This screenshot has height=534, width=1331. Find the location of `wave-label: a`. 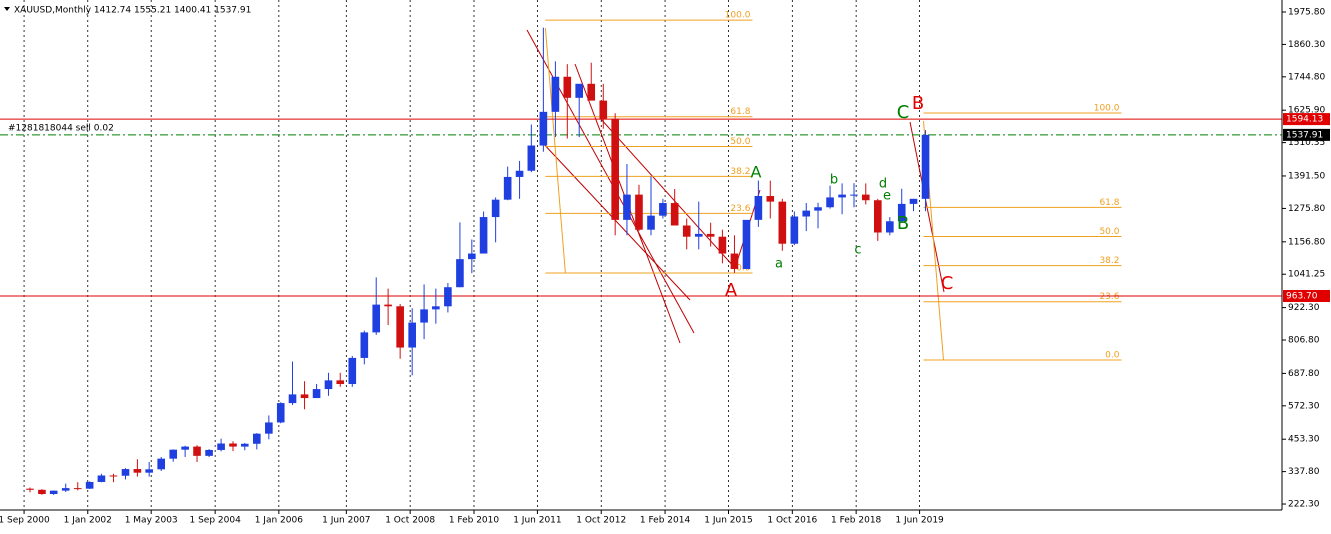

wave-label: a is located at coordinates (779, 264).